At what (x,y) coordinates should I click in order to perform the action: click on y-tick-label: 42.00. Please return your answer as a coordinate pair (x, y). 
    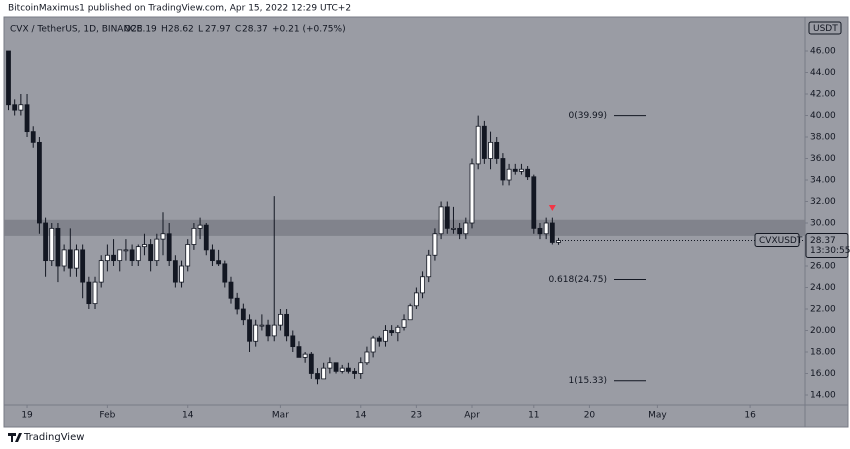
    Looking at the image, I should click on (823, 95).